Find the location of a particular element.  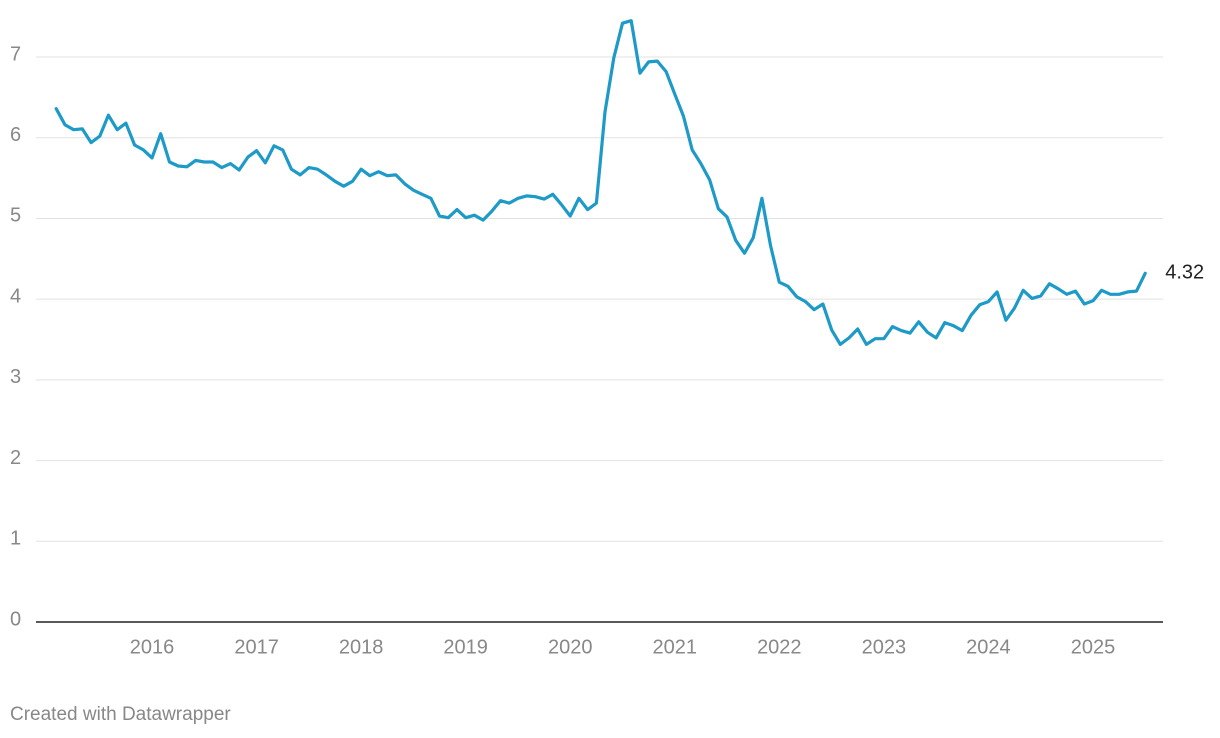

y-tick-label: 5 is located at coordinates (15, 216).